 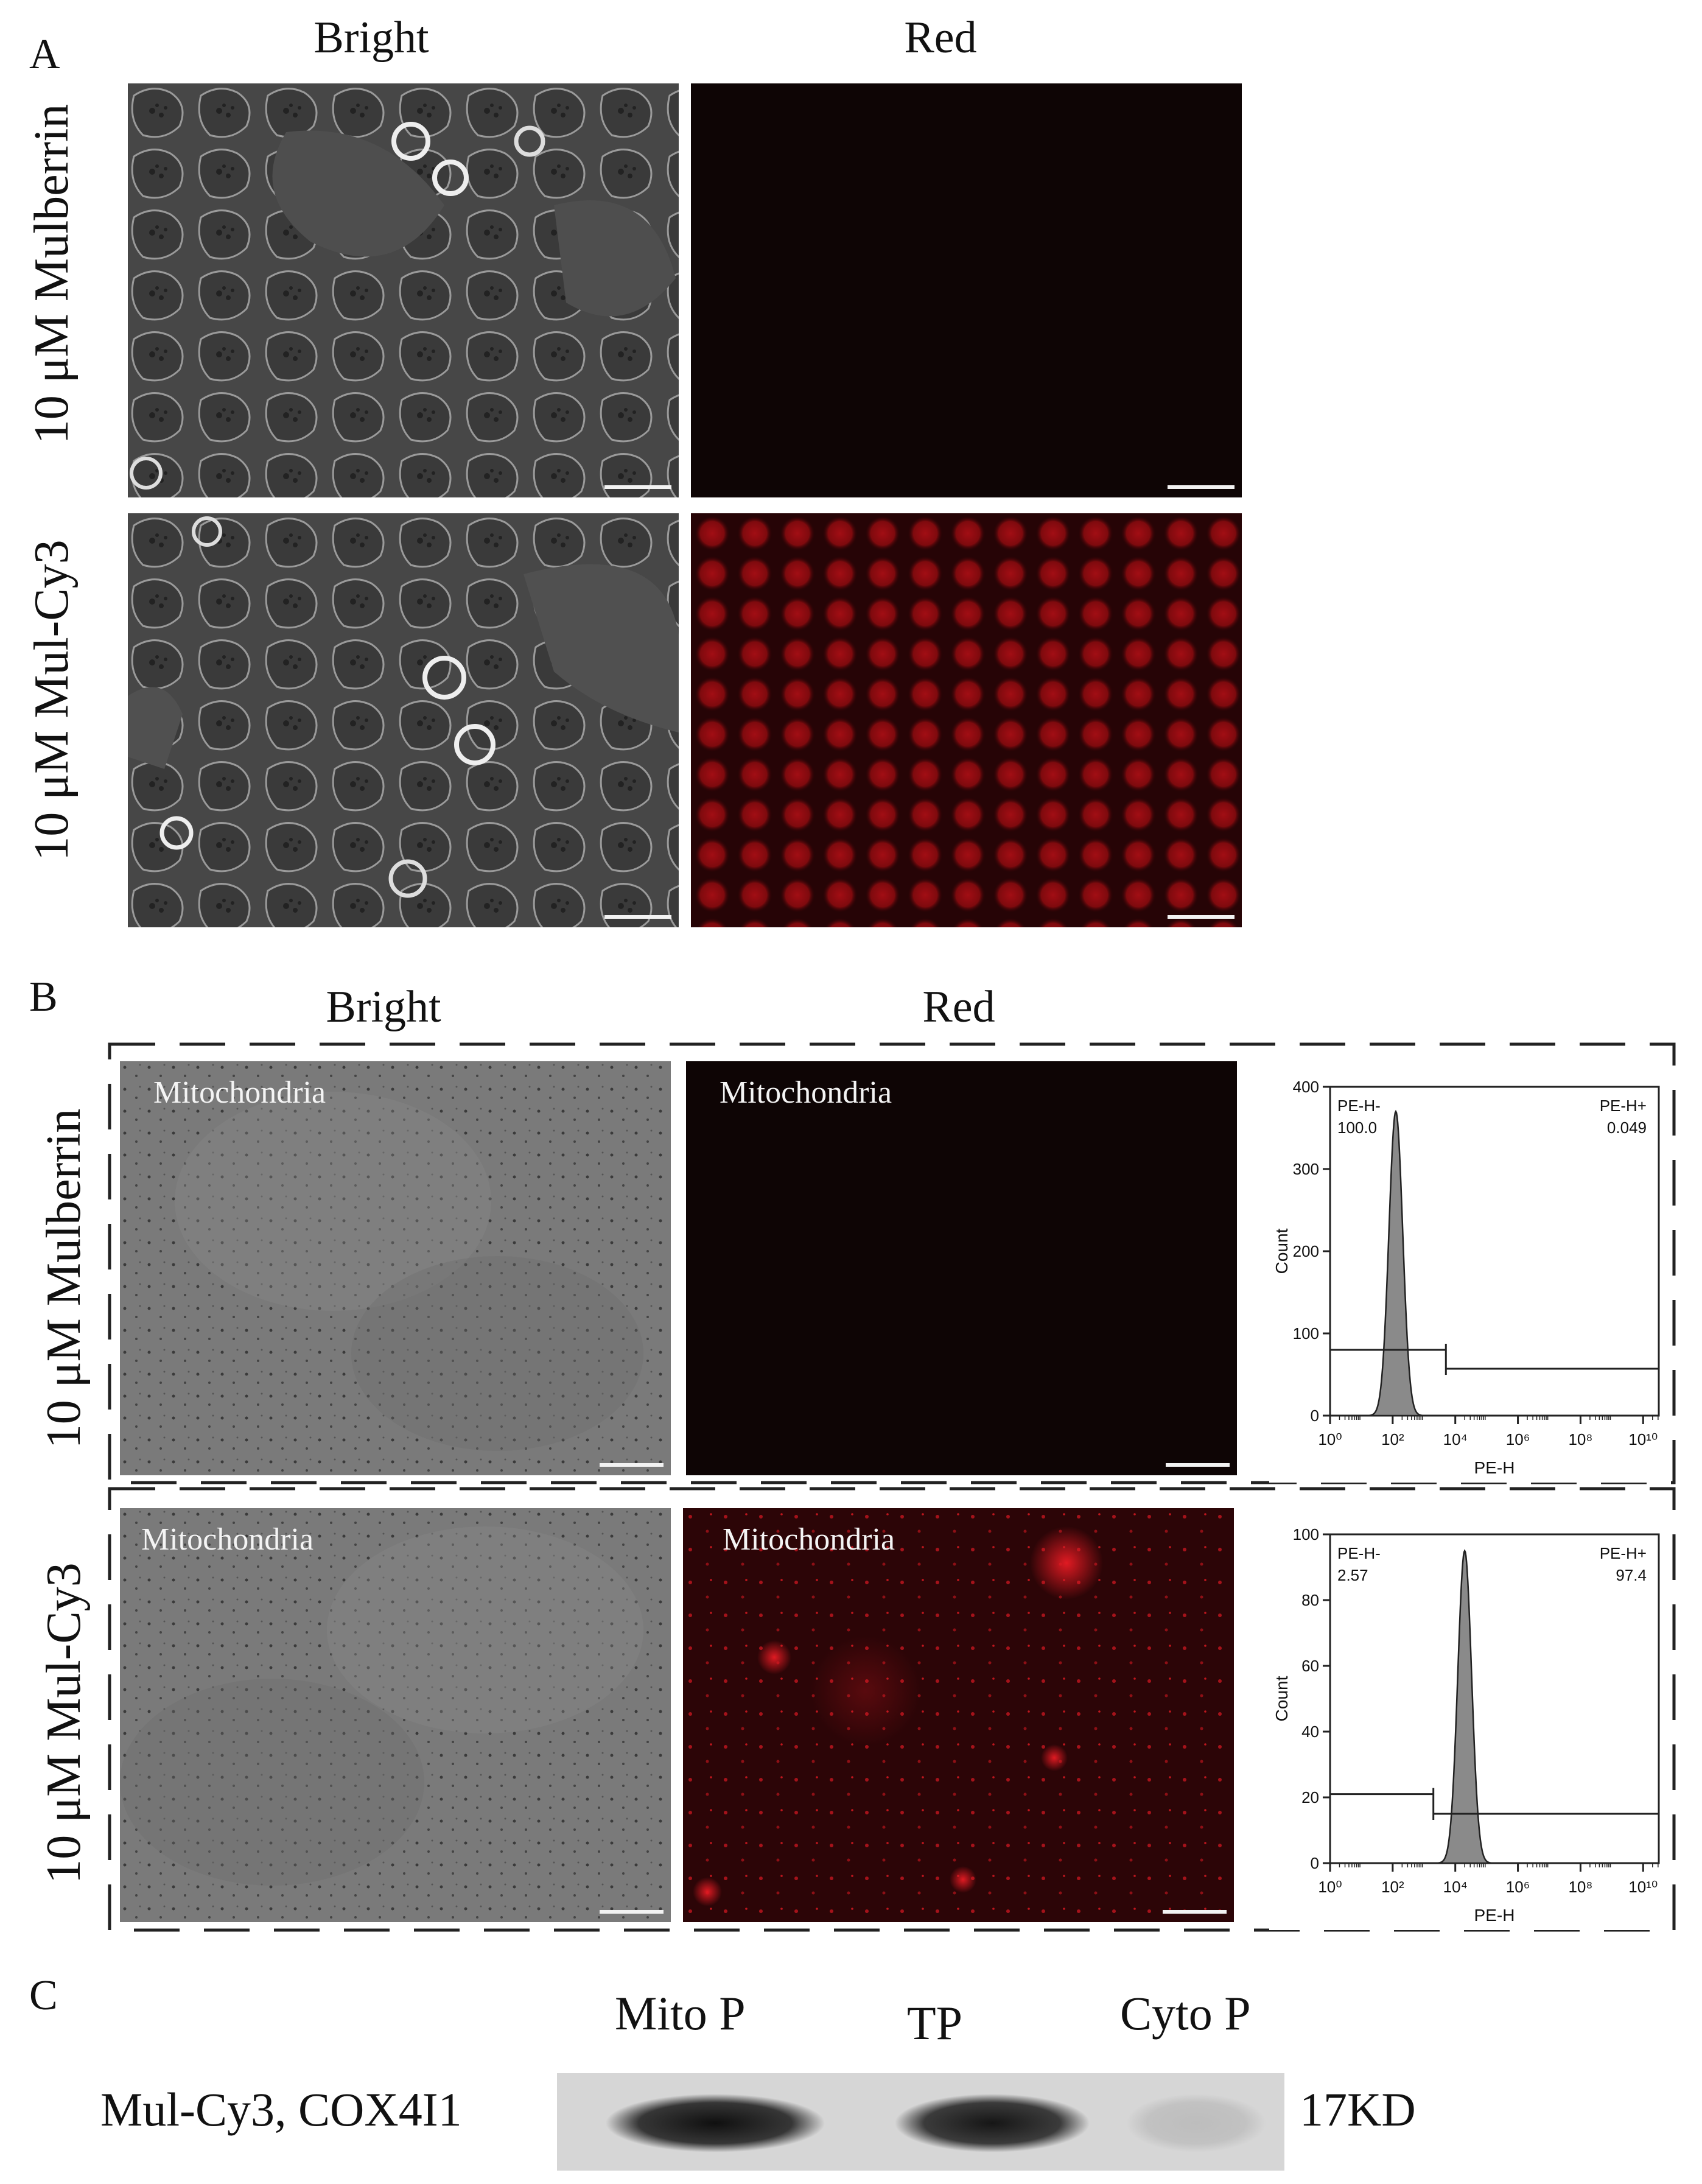 What do you see at coordinates (958, 1715) in the screenshot?
I see `panel-b-red-mulcy3-image: Mitochondria` at bounding box center [958, 1715].